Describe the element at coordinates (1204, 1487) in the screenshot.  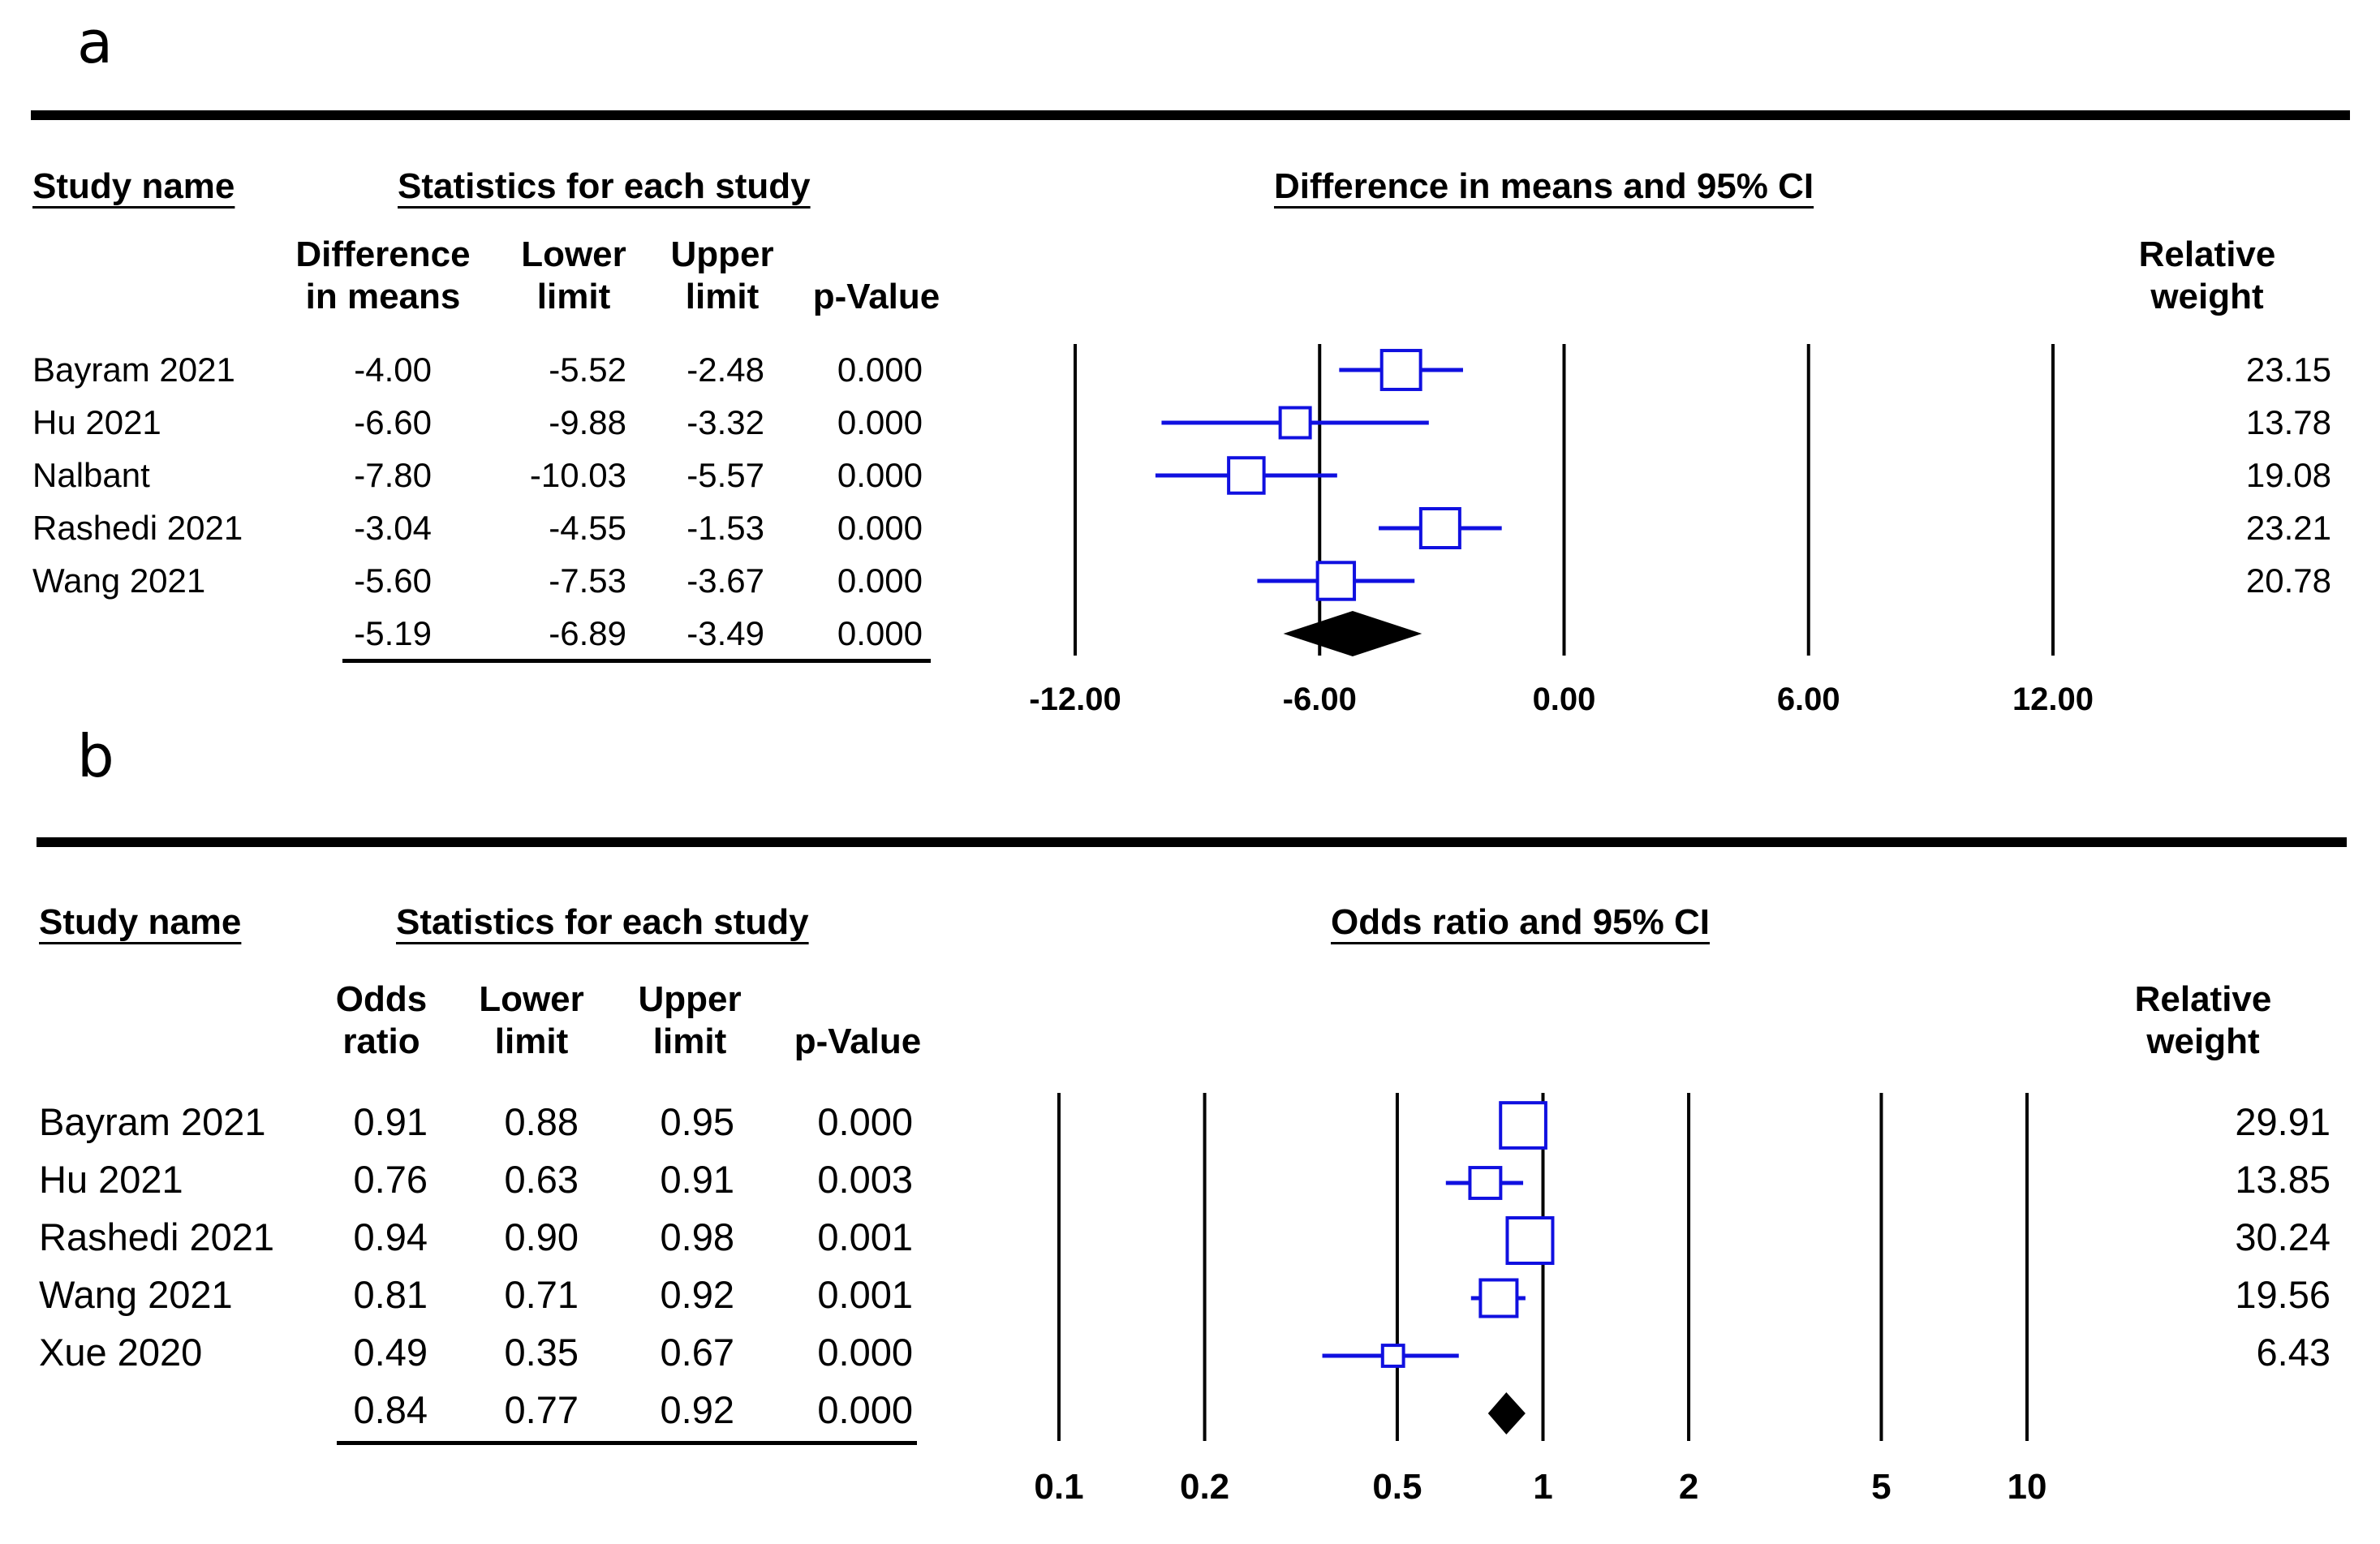
I see `axis-tick-label: 0.2` at that location.